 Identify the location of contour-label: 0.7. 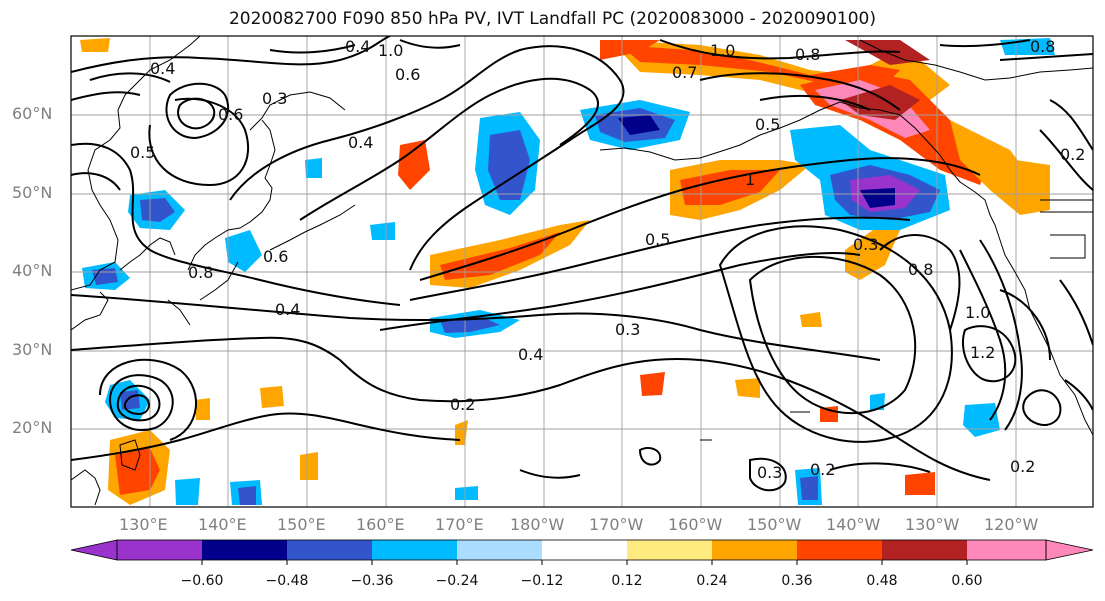
(684, 72).